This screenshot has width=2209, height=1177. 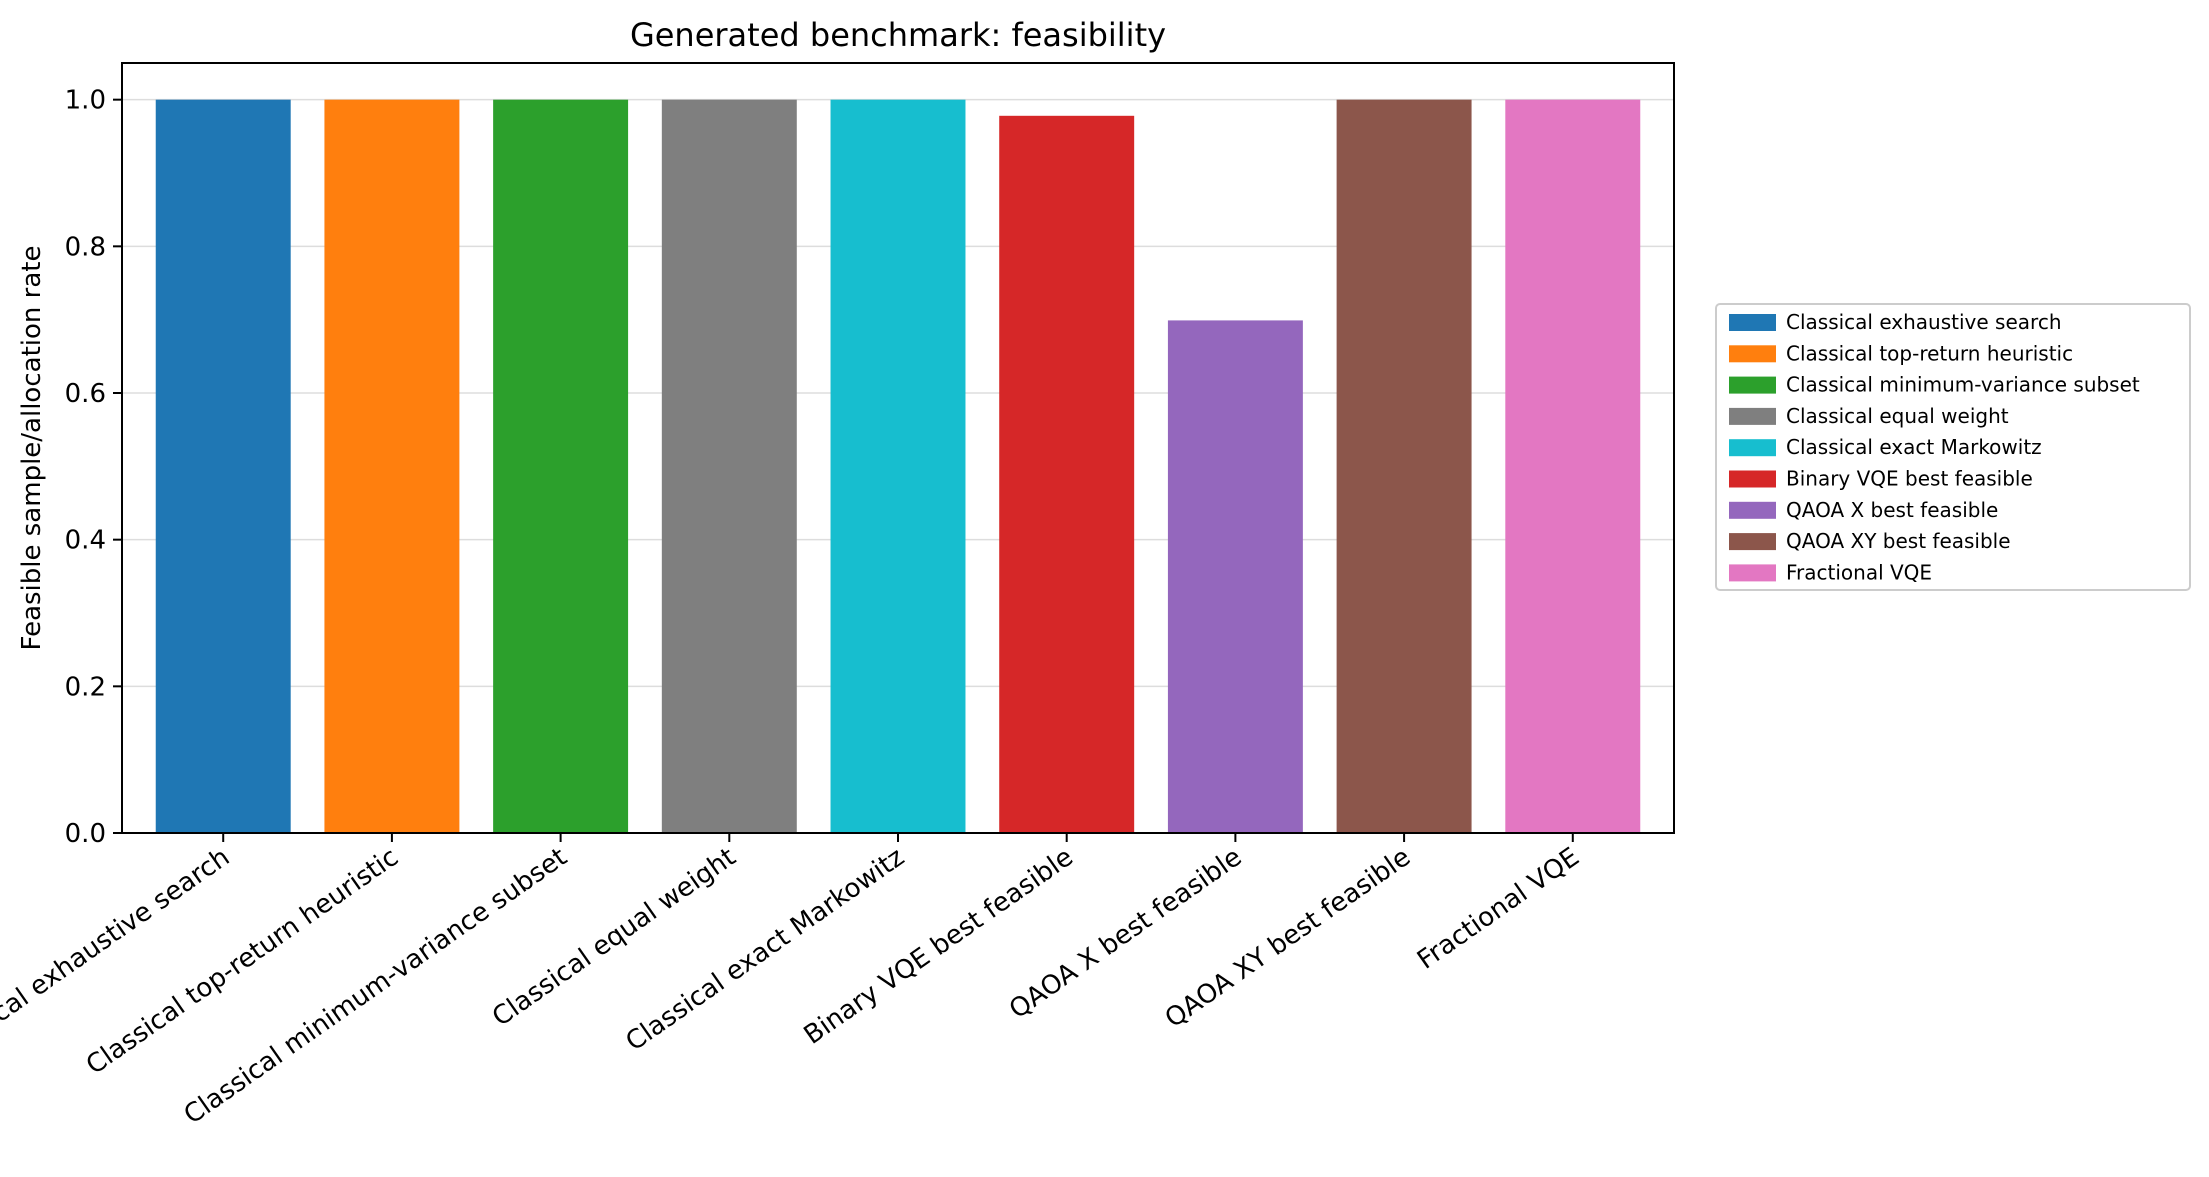 I want to click on y-tick-label: 0.8, so click(x=85, y=247).